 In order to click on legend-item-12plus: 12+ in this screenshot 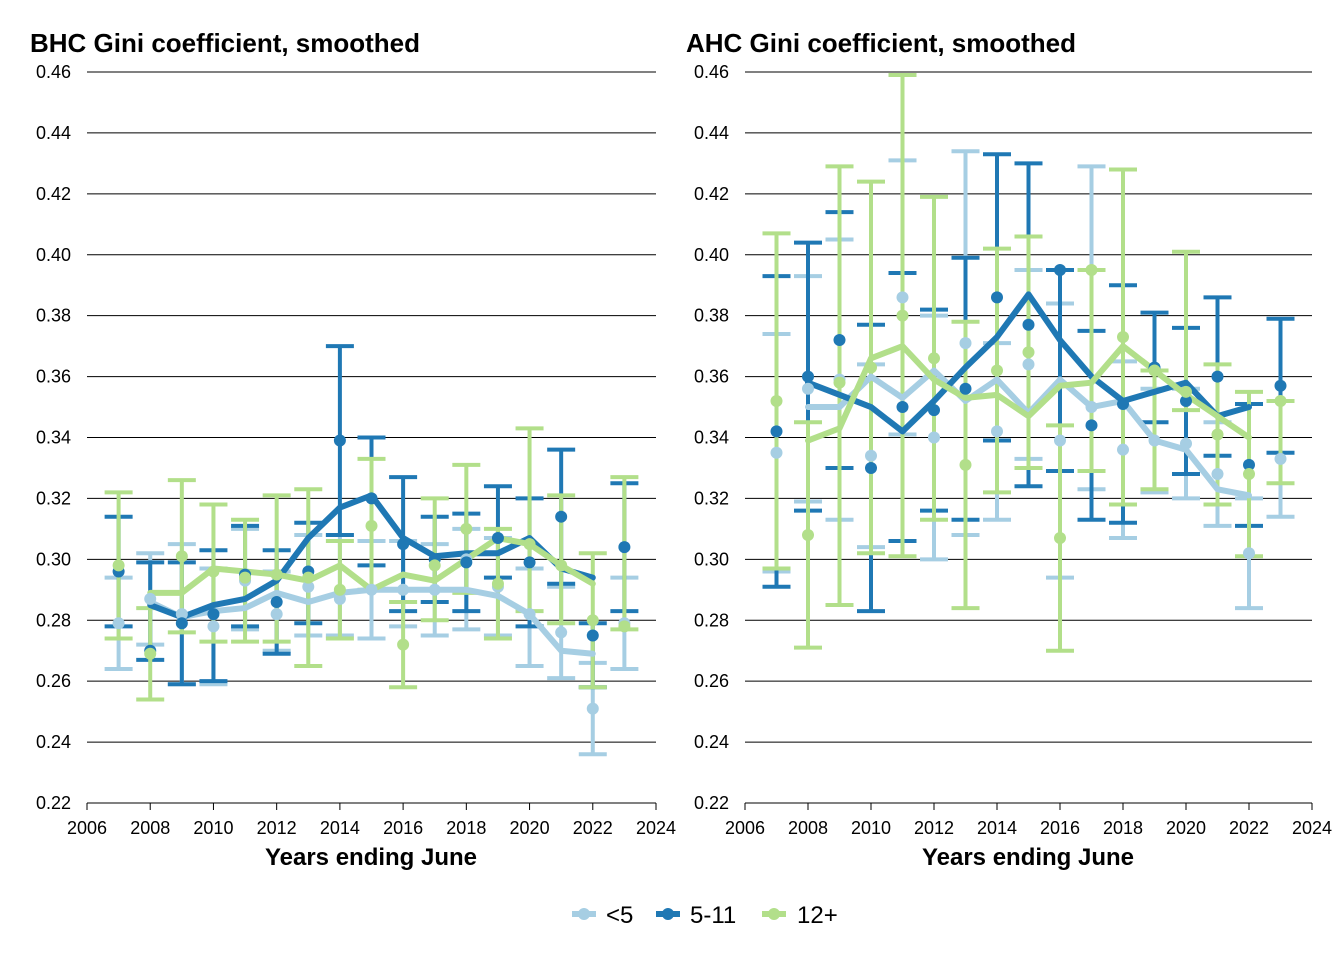, I will do `click(800, 915)`.